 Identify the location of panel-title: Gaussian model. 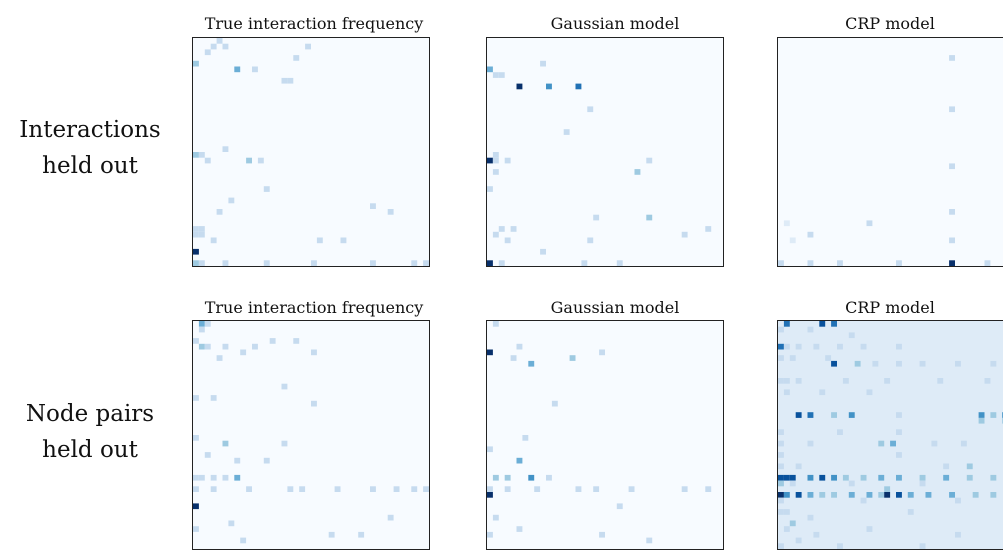
(615, 23).